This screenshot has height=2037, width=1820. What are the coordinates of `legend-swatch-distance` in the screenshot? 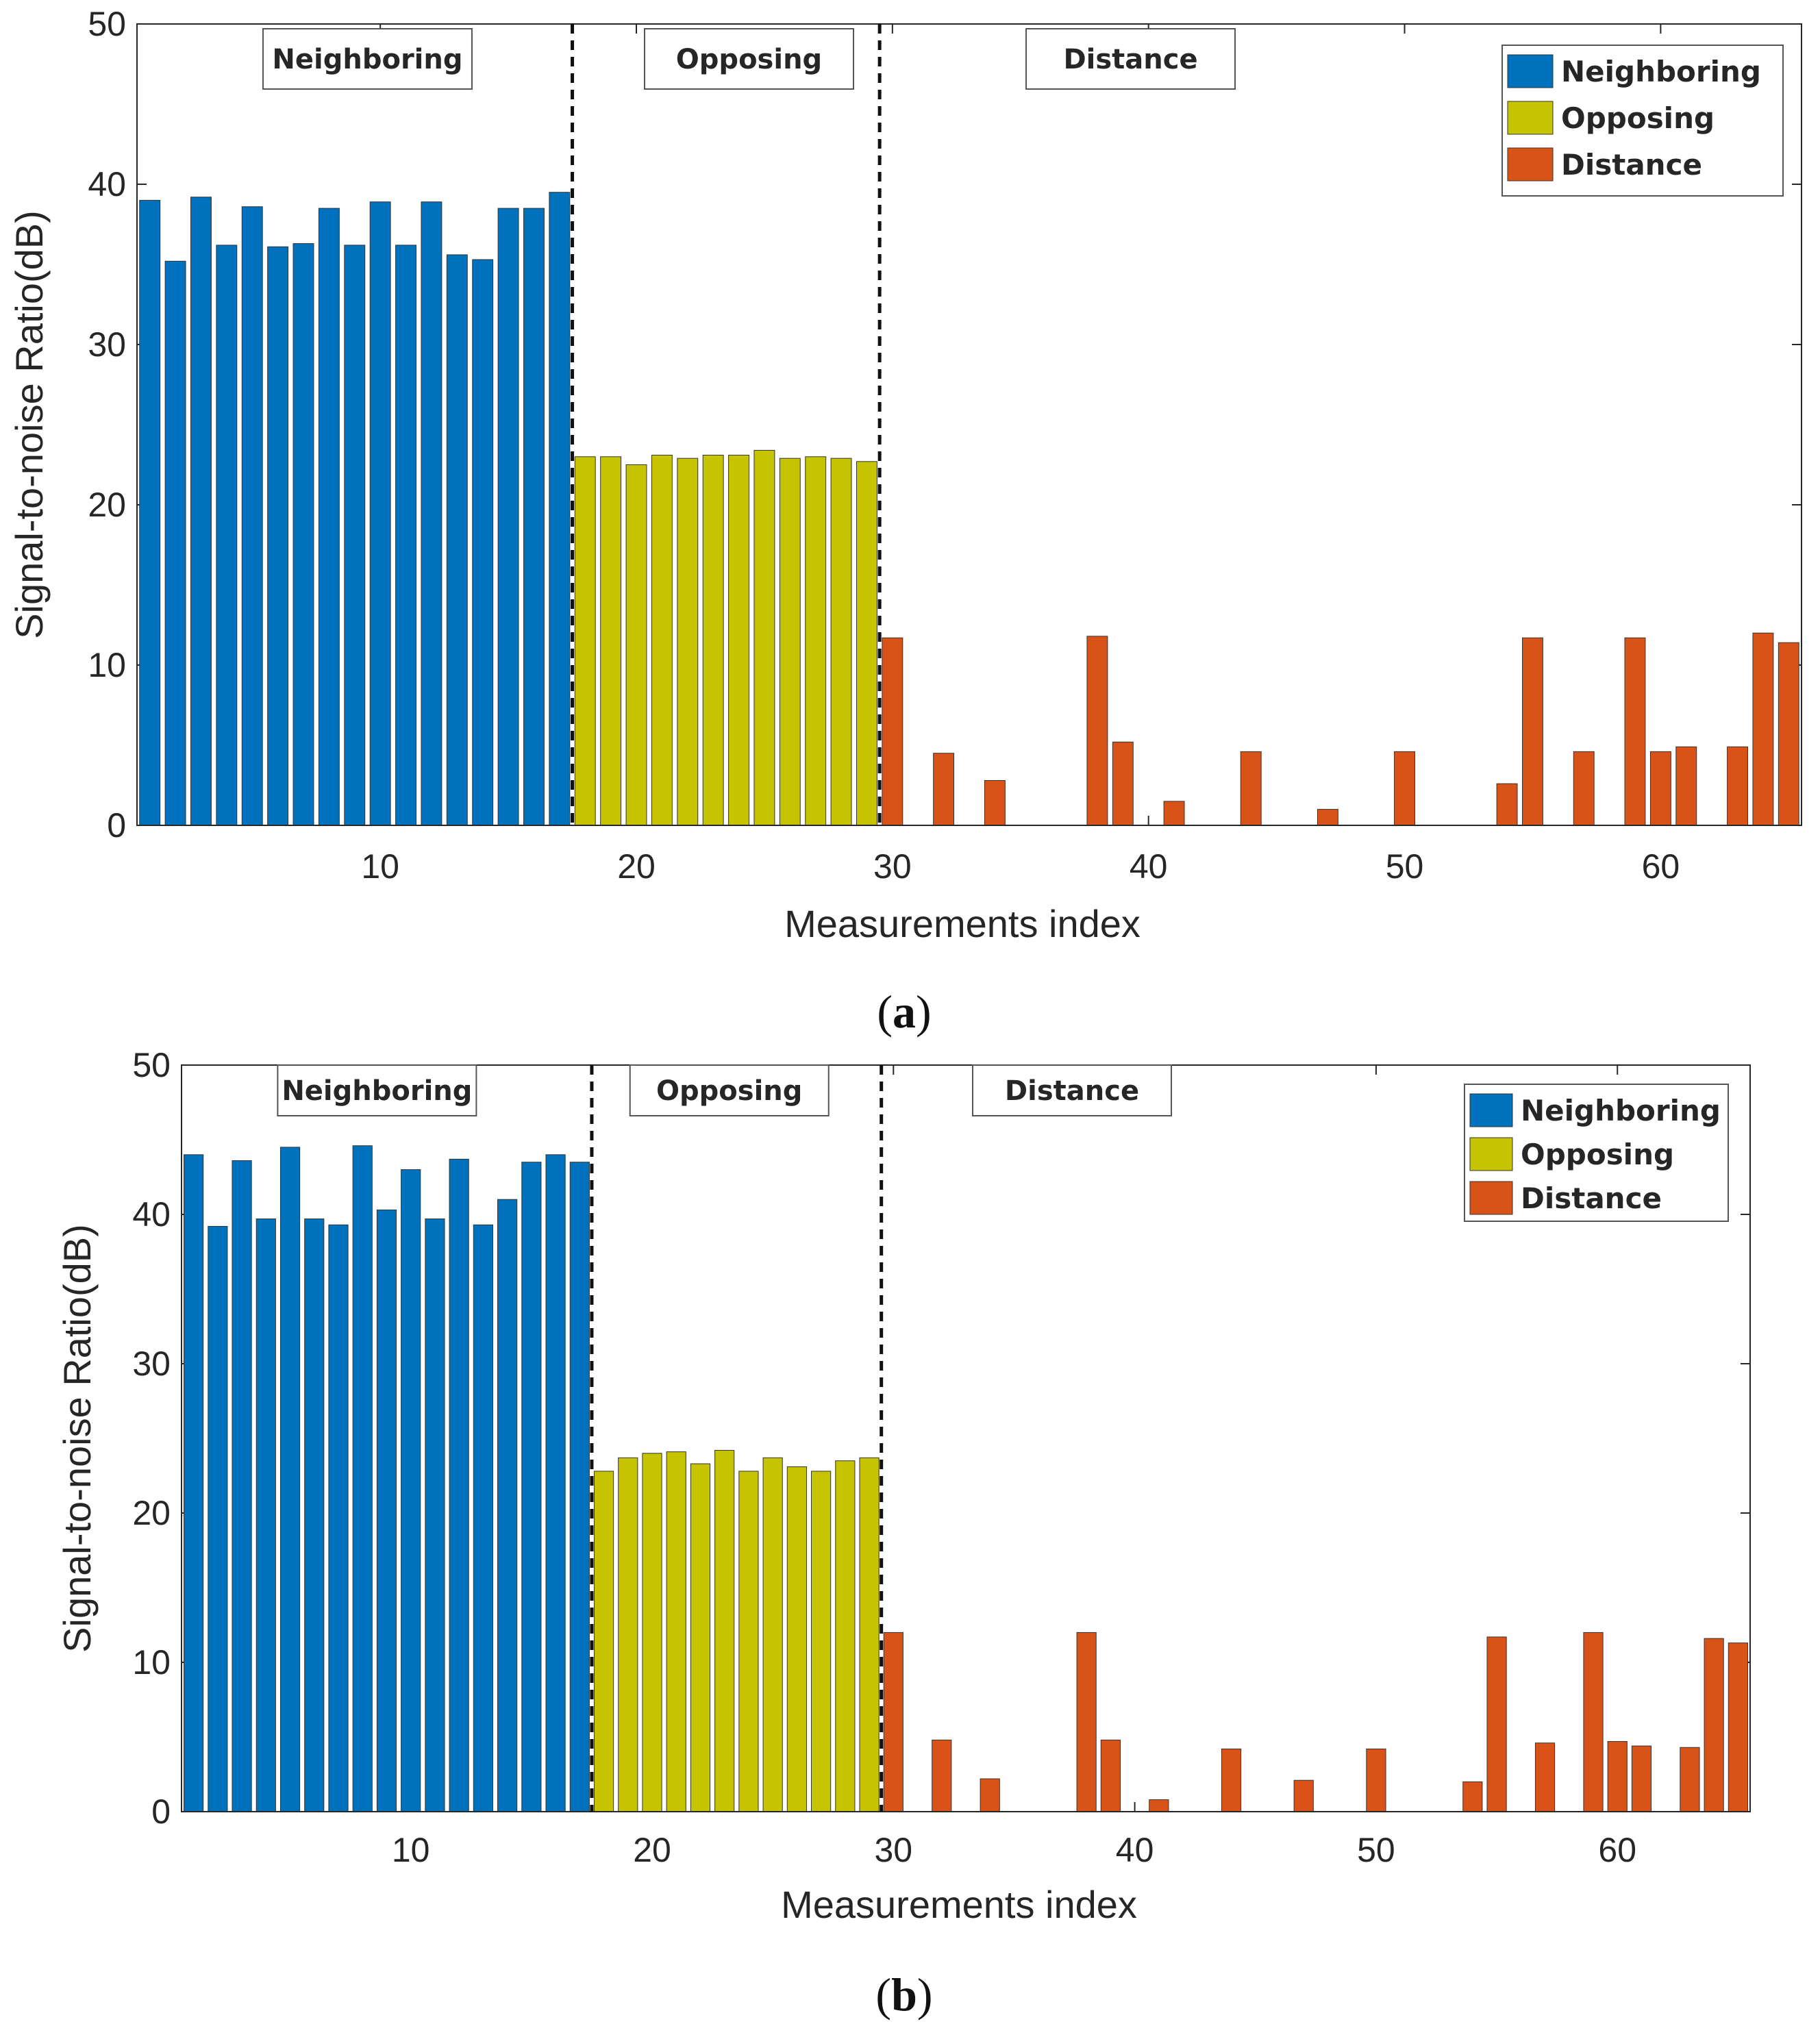 It's located at (1530, 164).